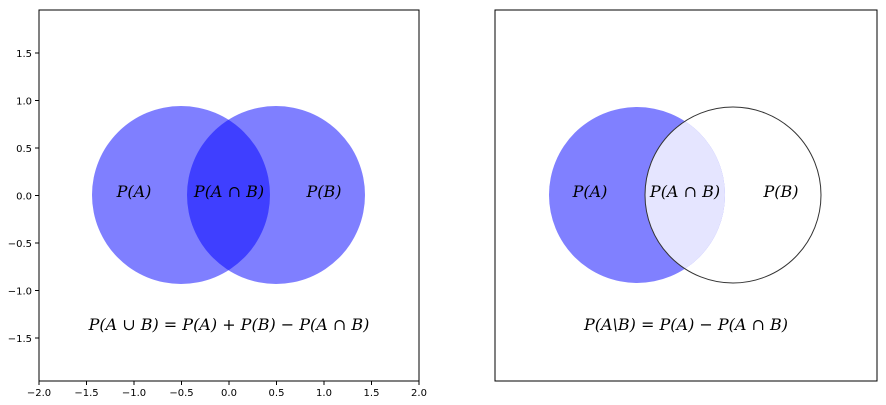 The width and height of the screenshot is (886, 405). Describe the element at coordinates (24, 54) in the screenshot. I see `y-tick-label: 1.5` at that location.